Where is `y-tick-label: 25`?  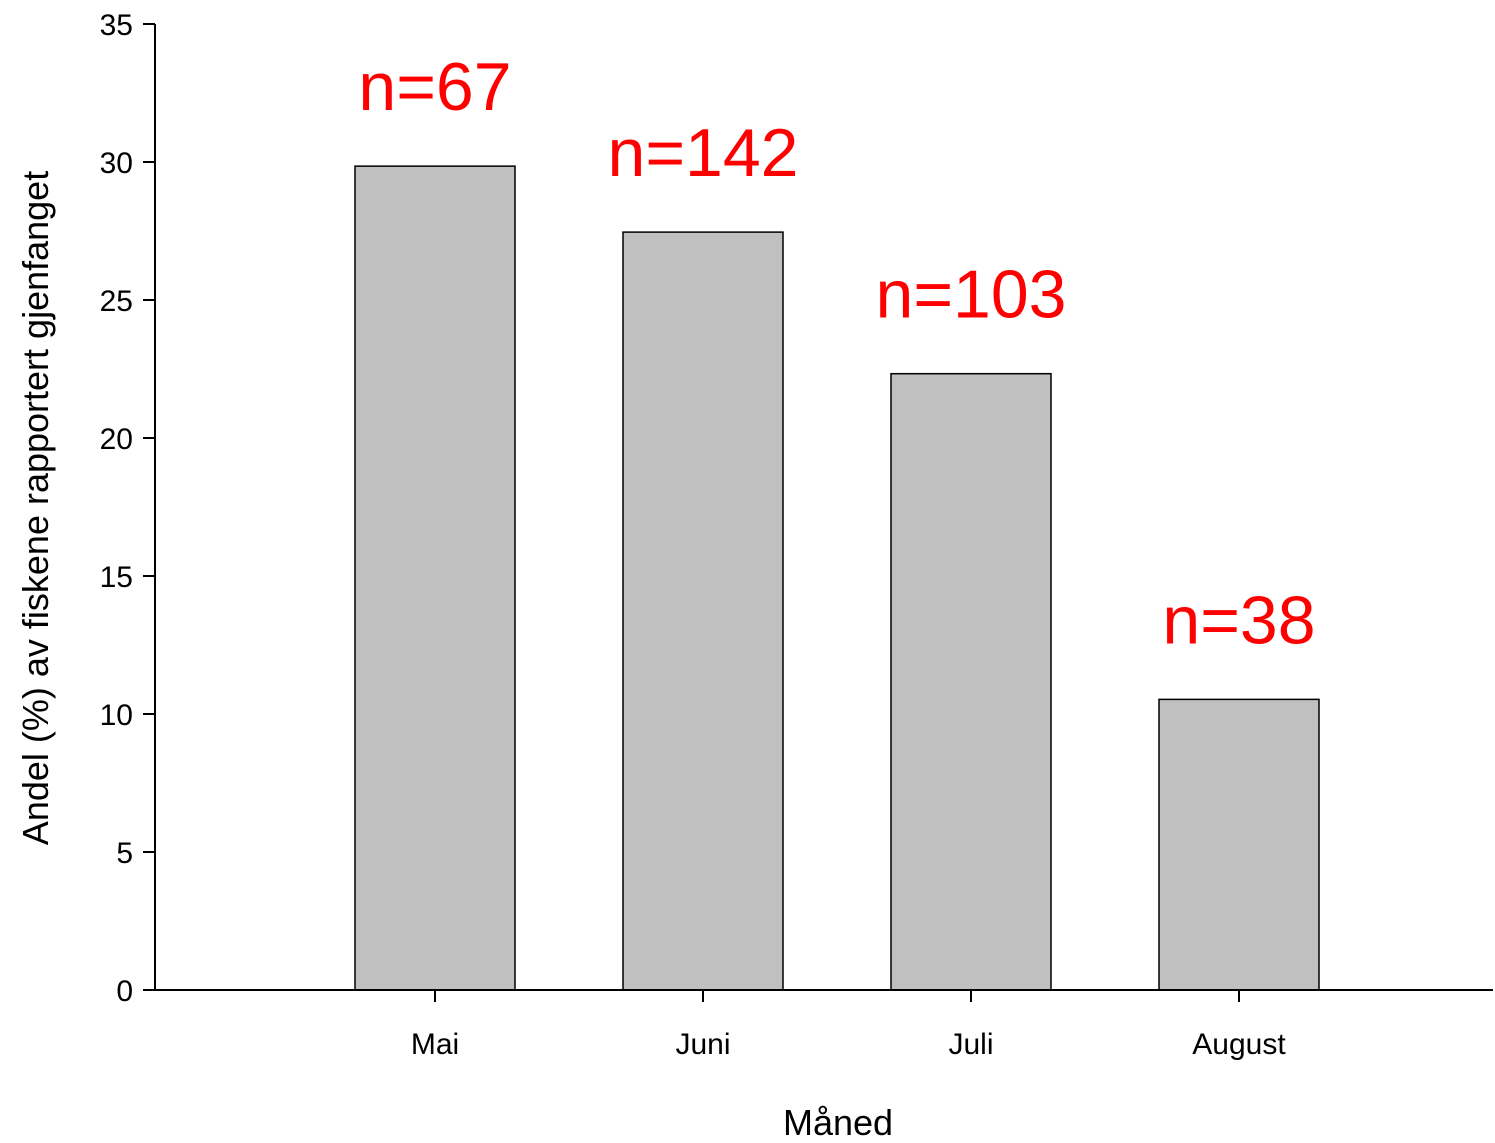 y-tick-label: 25 is located at coordinates (116, 301).